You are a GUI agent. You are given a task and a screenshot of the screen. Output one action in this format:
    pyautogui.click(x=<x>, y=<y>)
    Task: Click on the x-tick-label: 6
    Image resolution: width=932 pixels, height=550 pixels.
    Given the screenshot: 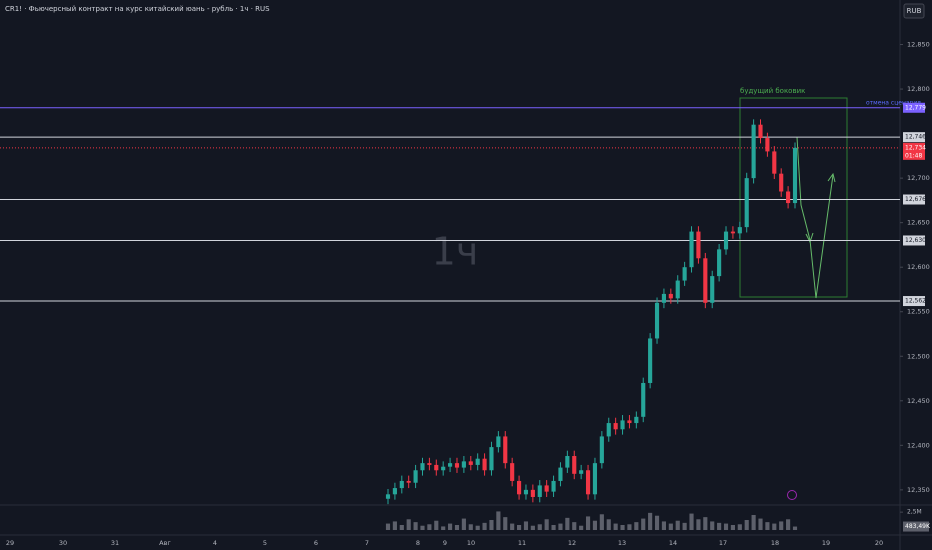 What is the action you would take?
    pyautogui.click(x=316, y=543)
    